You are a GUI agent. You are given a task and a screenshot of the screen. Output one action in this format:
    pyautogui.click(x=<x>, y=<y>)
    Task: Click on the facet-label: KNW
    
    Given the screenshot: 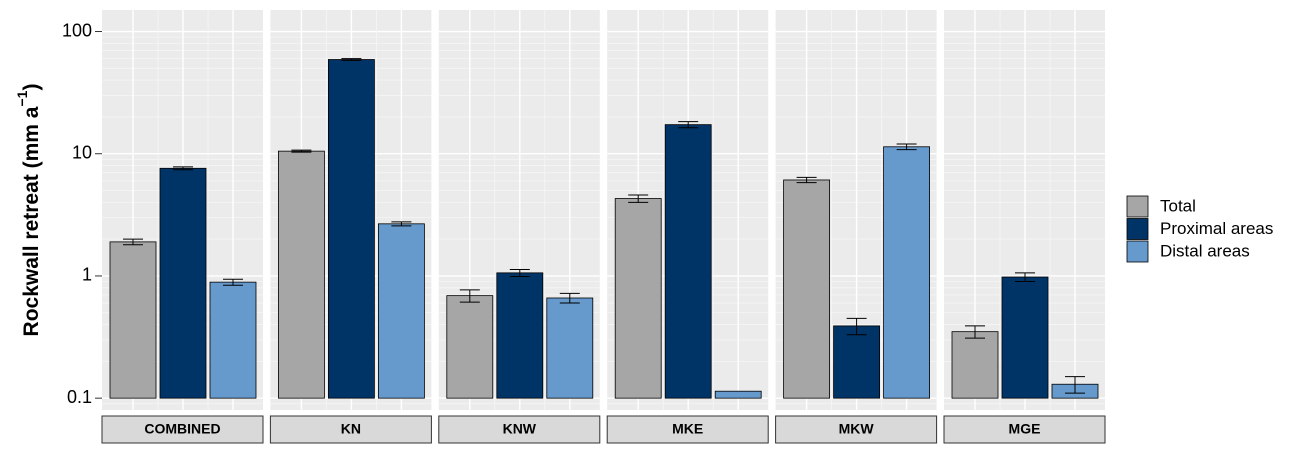 What is the action you would take?
    pyautogui.click(x=520, y=429)
    